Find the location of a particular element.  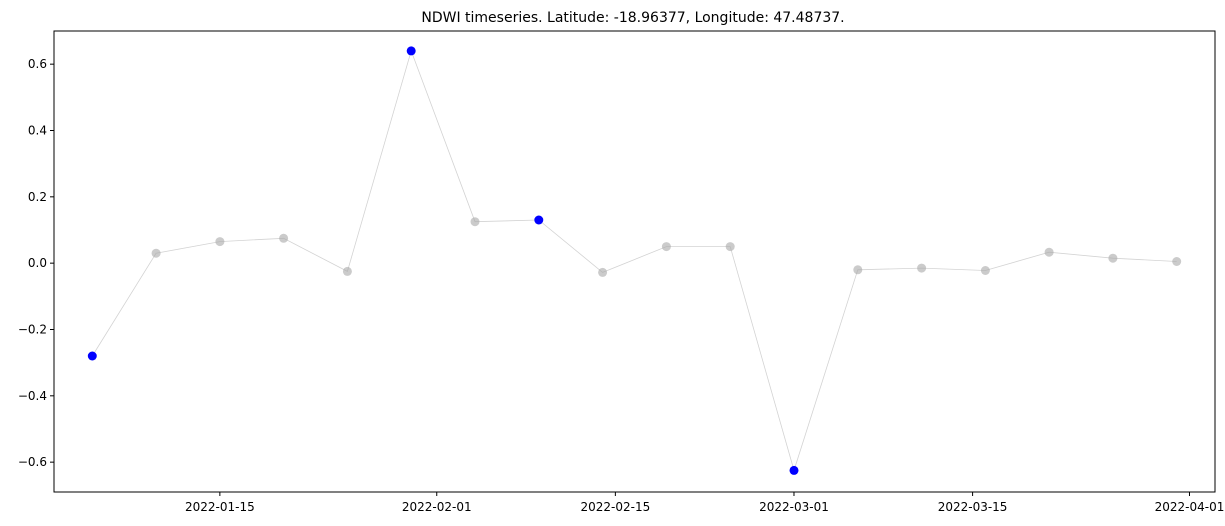

y-tick-label: −0.6 is located at coordinates (32, 462).